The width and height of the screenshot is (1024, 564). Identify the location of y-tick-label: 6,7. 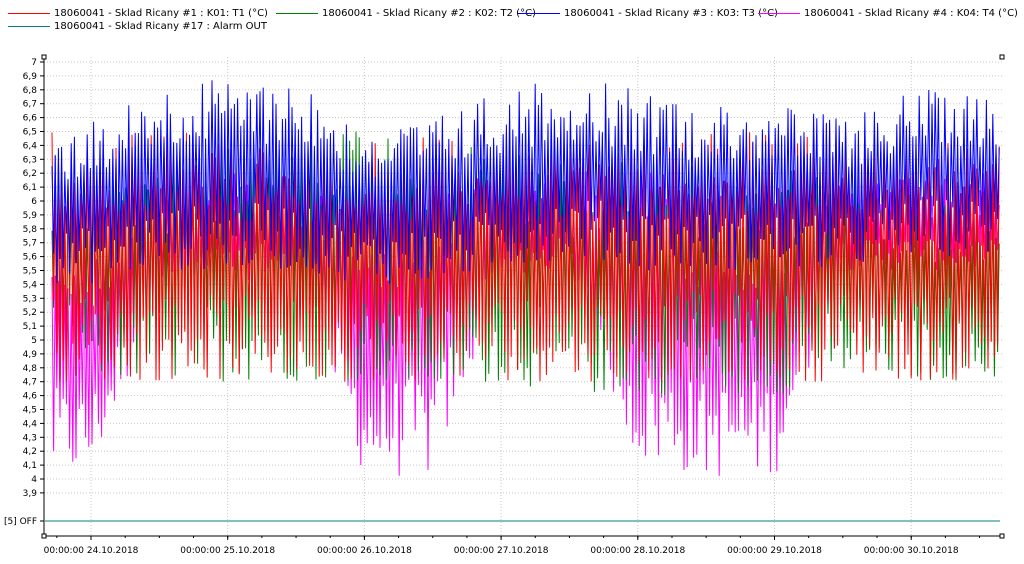
(30, 105).